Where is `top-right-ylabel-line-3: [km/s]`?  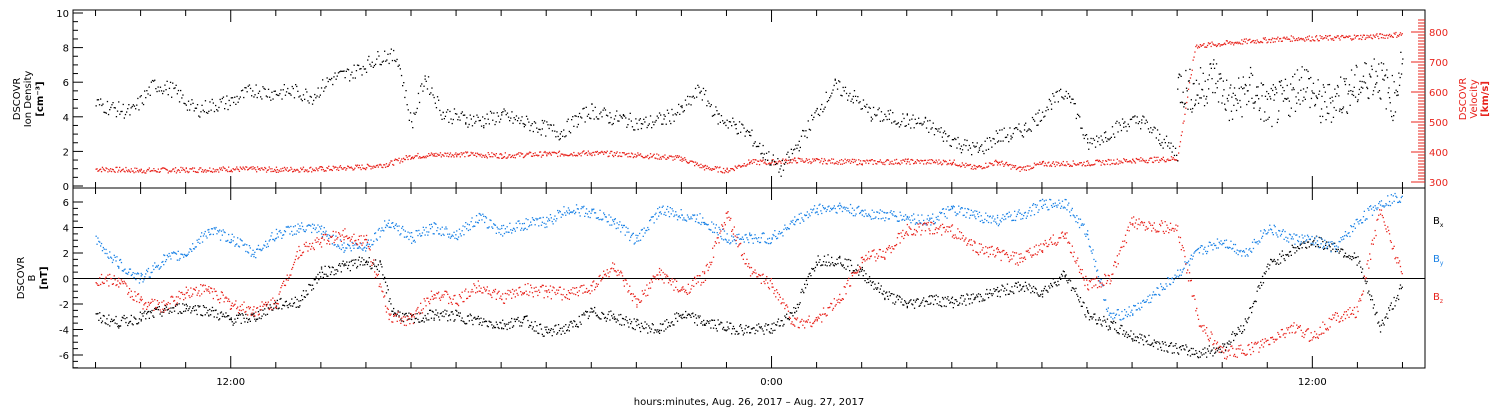
top-right-ylabel-line-3: [km/s] is located at coordinates (1485, 99).